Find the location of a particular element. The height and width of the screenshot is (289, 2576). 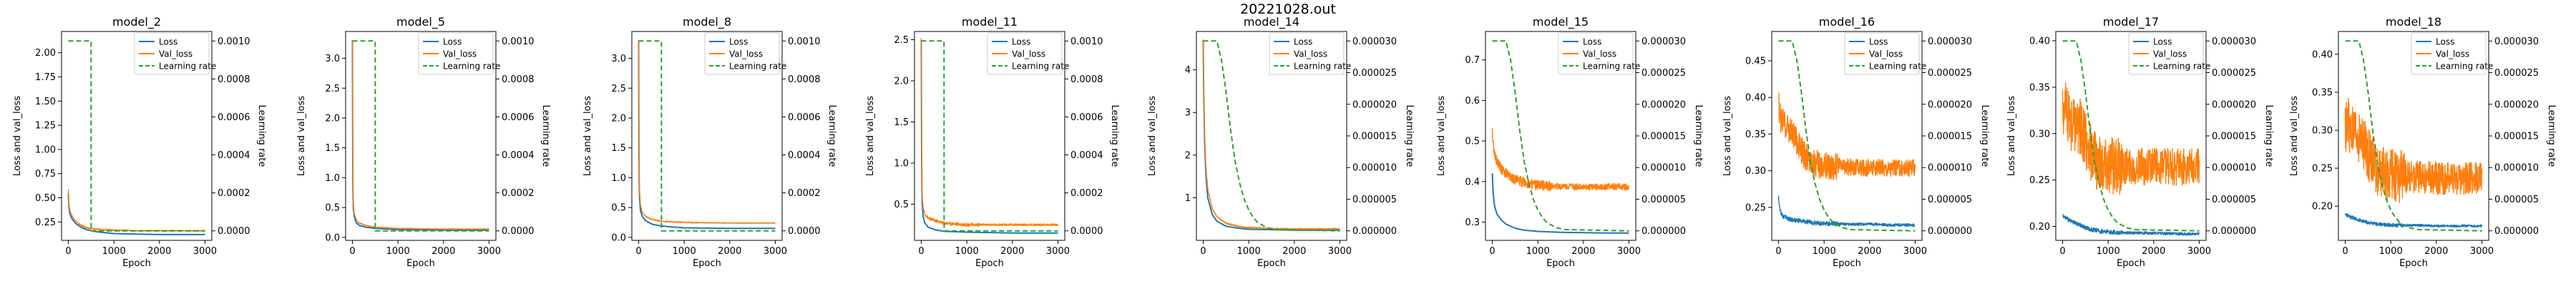

y-tick-label: 0.7 is located at coordinates (1472, 61).